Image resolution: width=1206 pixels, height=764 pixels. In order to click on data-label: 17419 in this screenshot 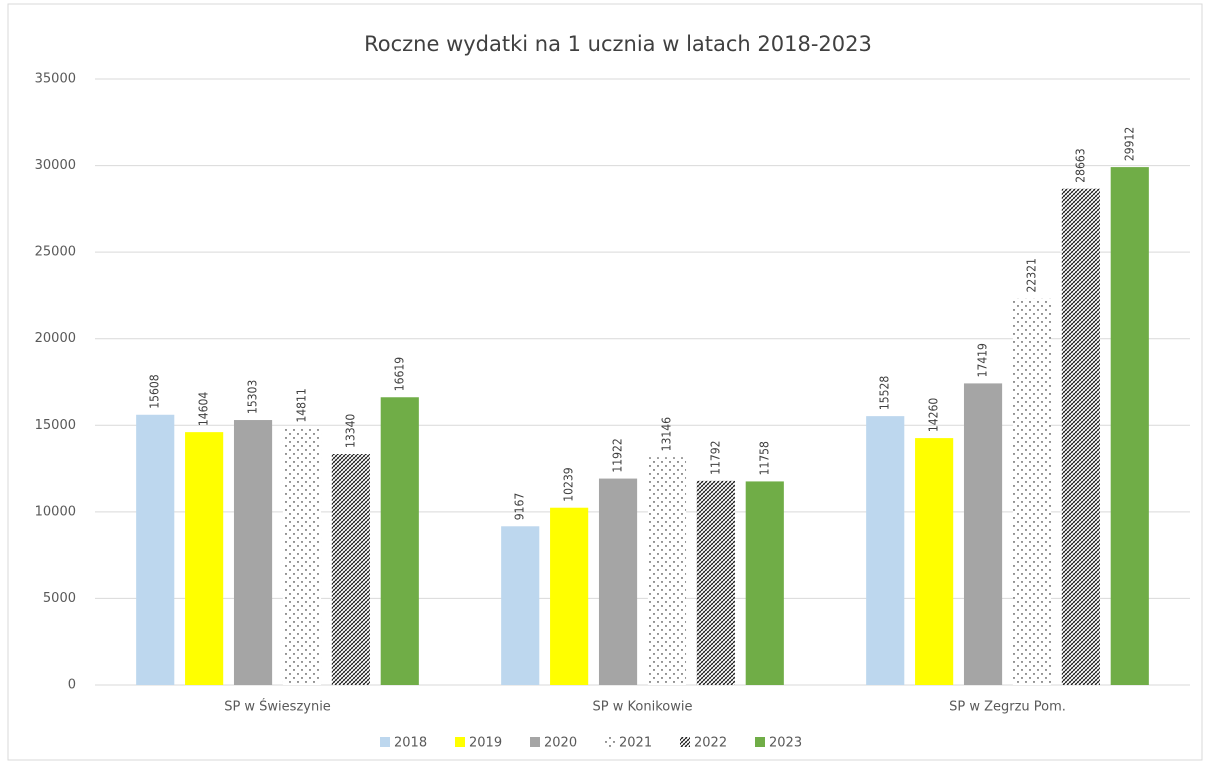, I will do `click(983, 360)`.